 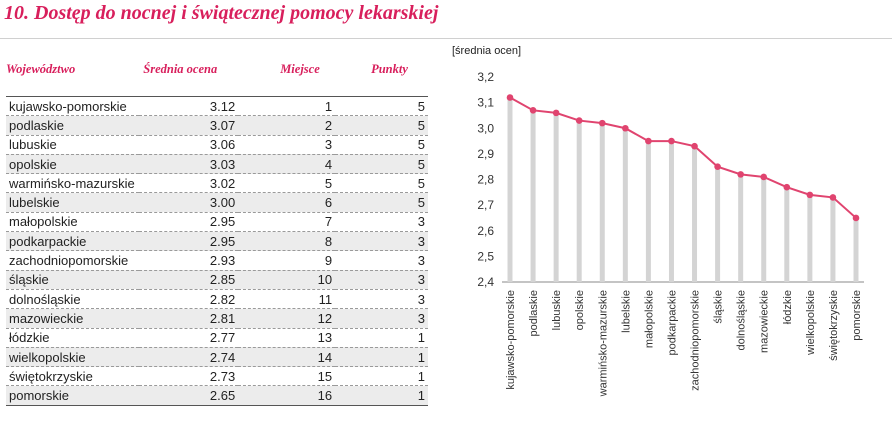 What do you see at coordinates (287, 164) in the screenshot?
I see `cell-miejsce: 4` at bounding box center [287, 164].